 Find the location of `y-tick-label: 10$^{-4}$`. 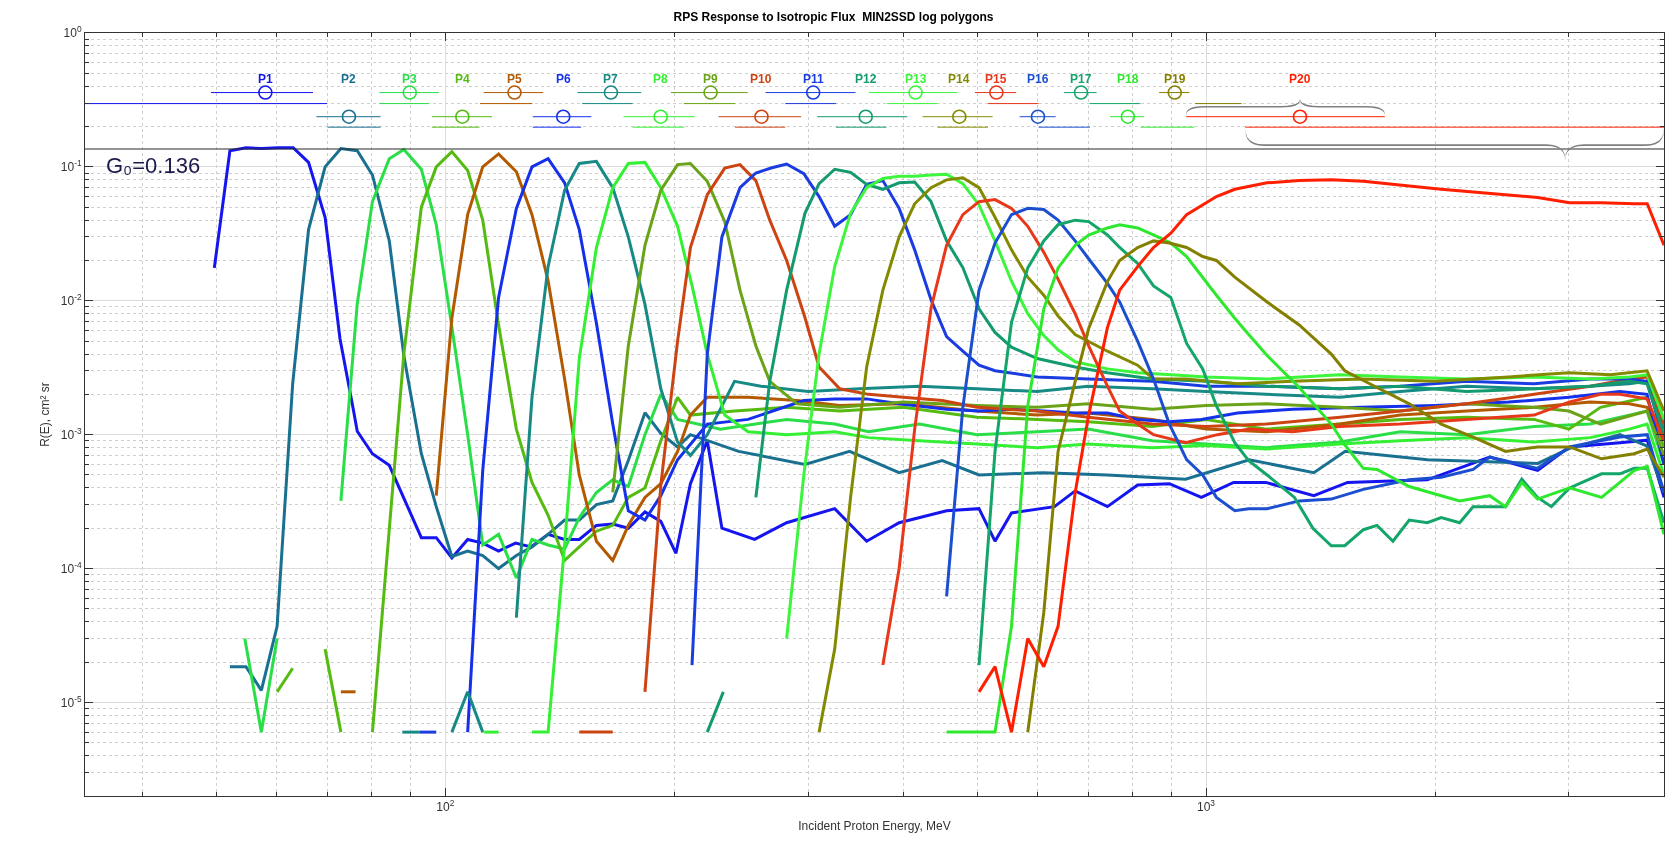

y-tick-label: 10$^{-4}$ is located at coordinates (71, 567).